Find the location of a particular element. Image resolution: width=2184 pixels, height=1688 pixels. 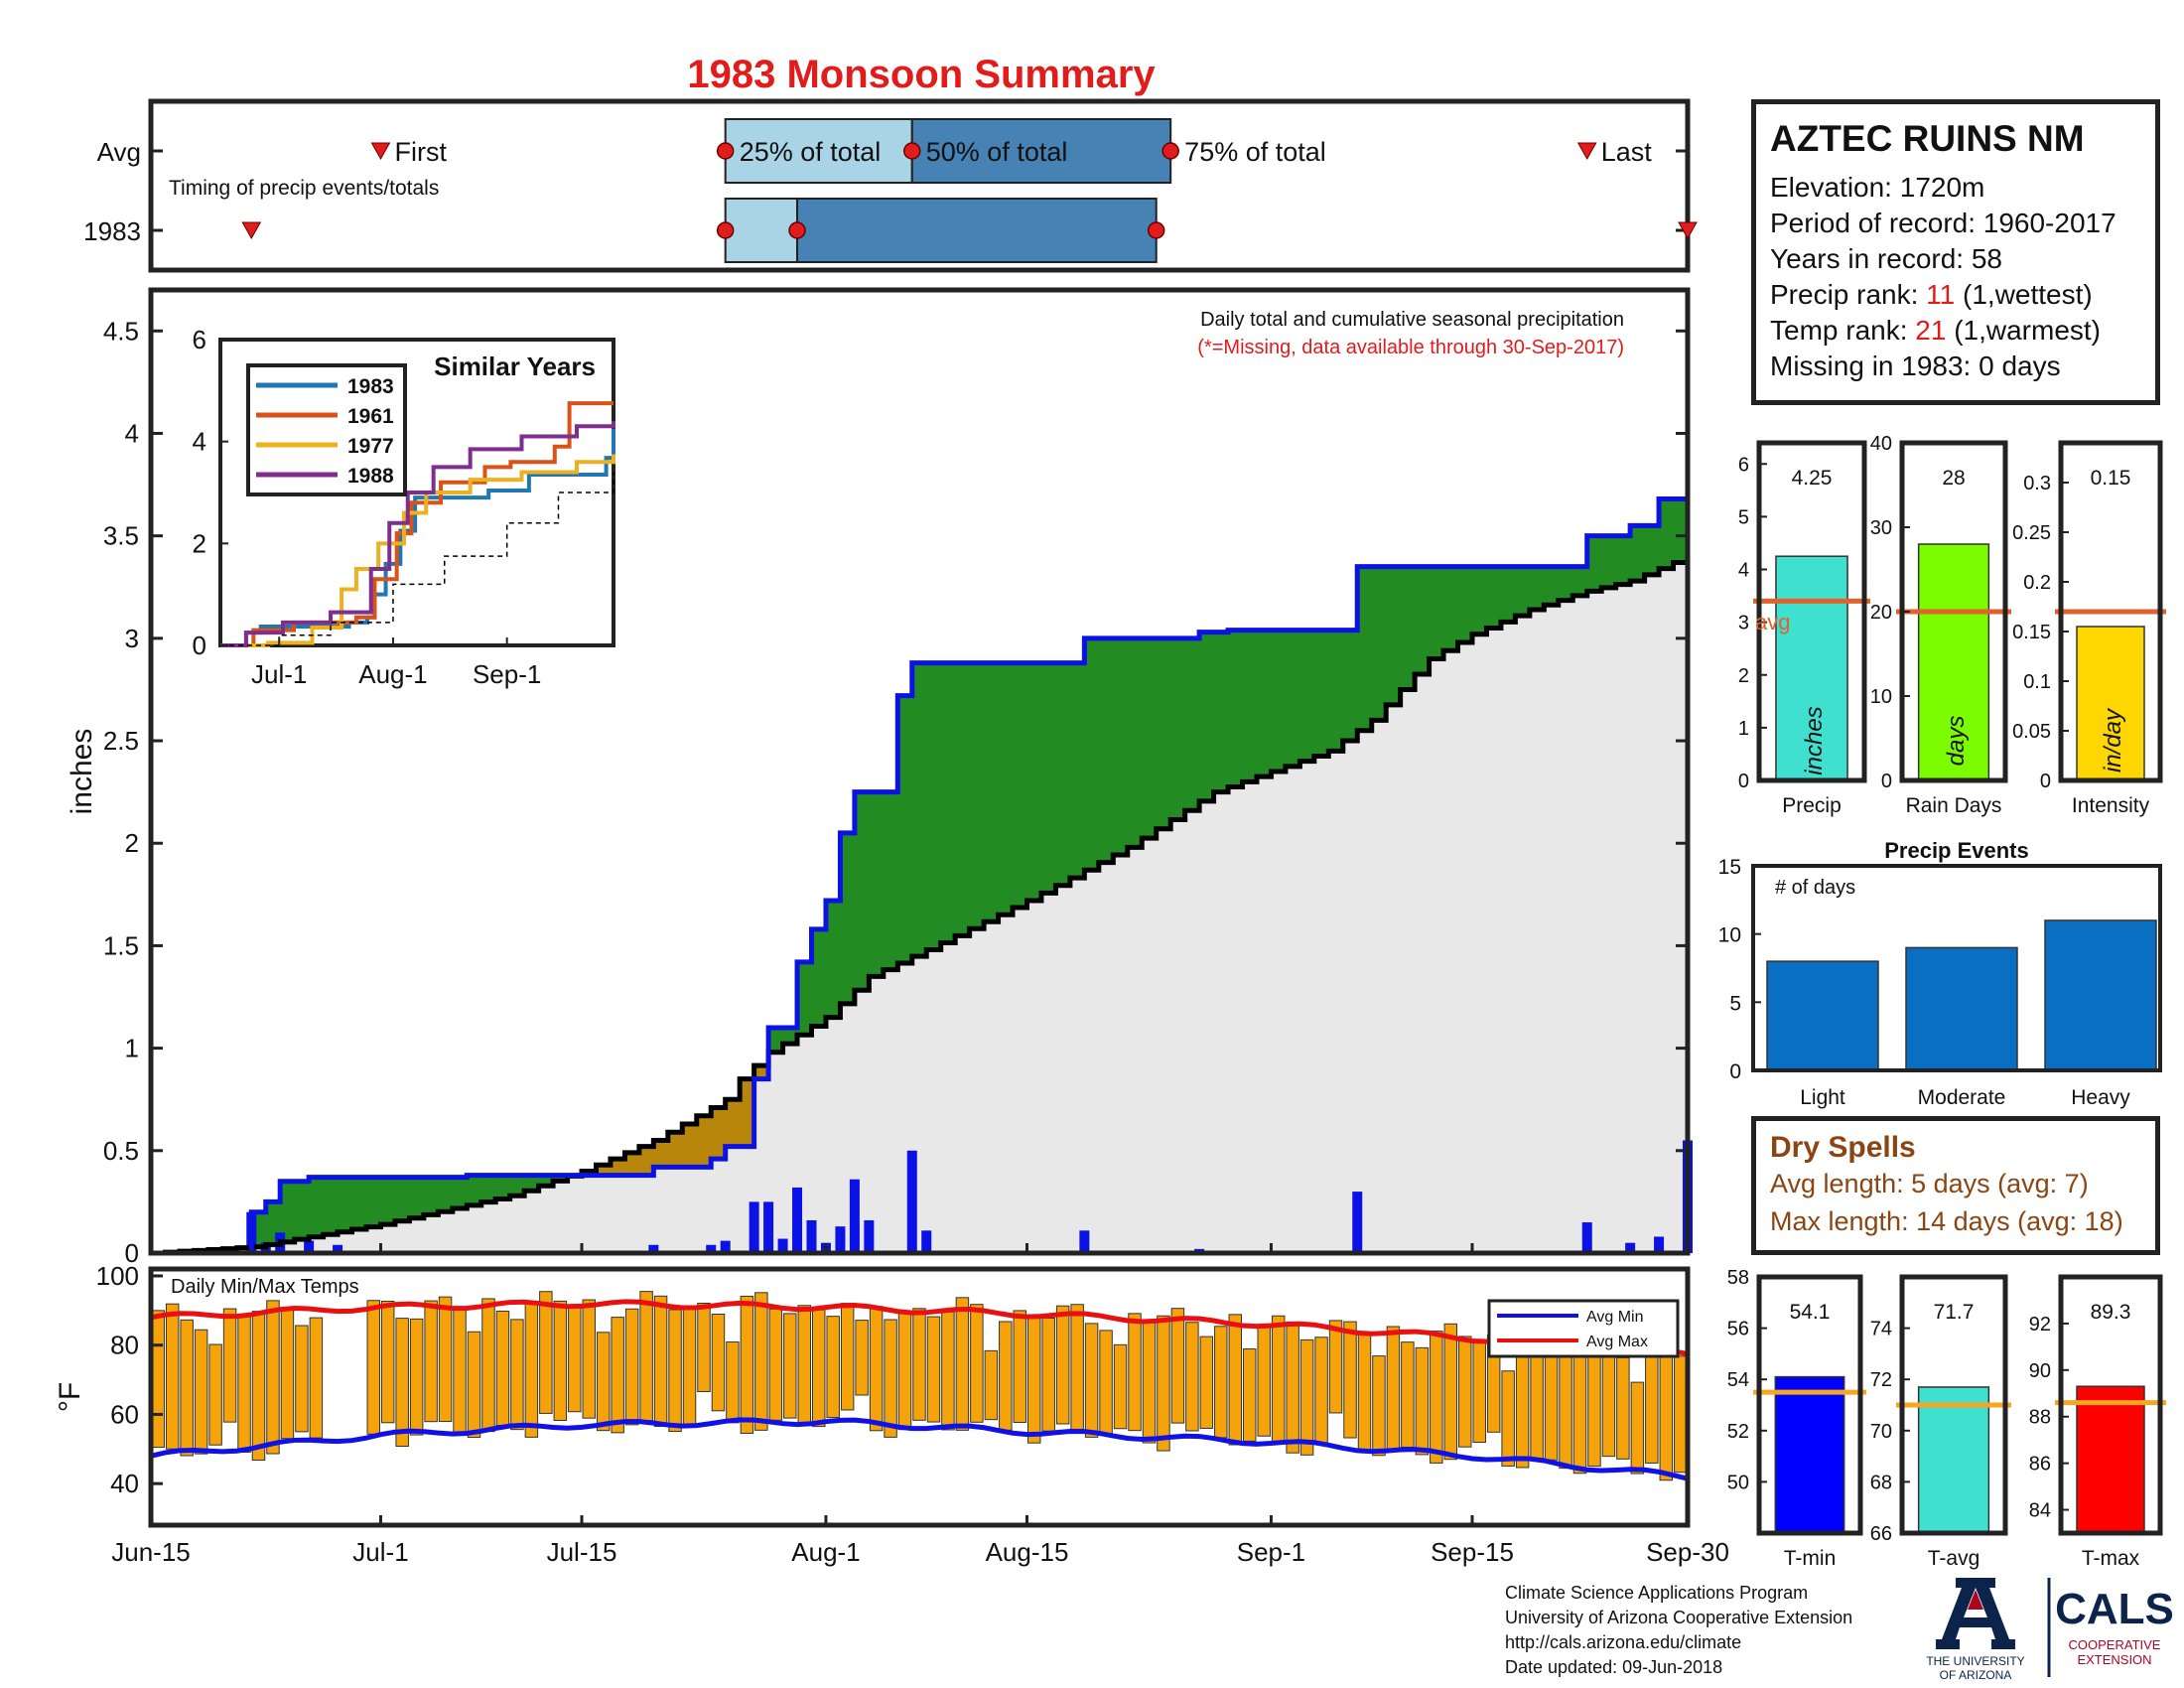

summary-bar is located at coordinates (2110, 703).